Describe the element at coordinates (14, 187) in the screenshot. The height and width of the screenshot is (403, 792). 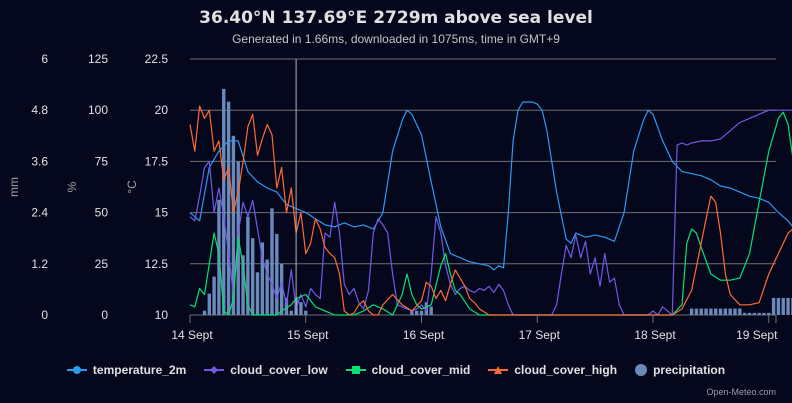
I see `y-axis-title: mm` at that location.